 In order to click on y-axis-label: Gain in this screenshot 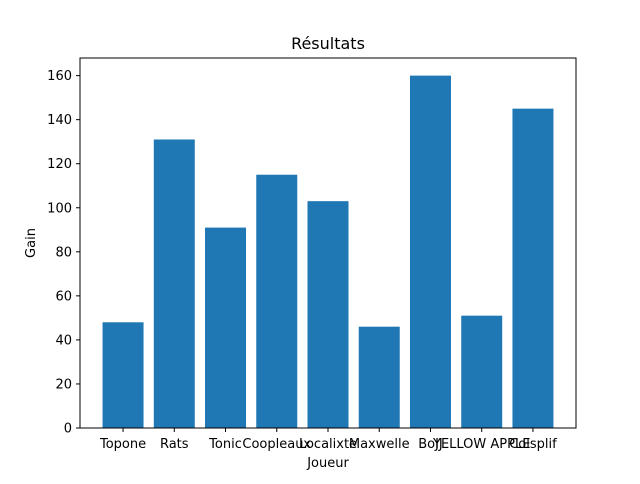, I will do `click(31, 243)`.